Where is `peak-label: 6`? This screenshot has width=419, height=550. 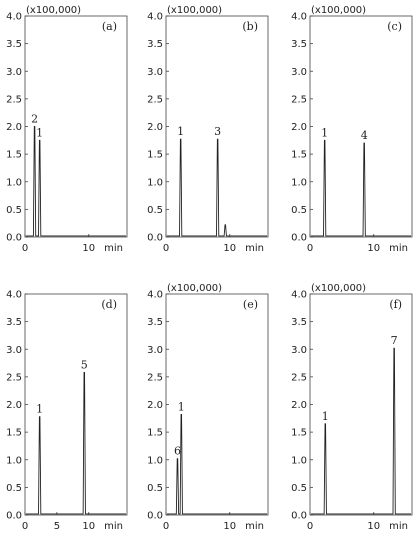 peak-label: 6 is located at coordinates (177, 451).